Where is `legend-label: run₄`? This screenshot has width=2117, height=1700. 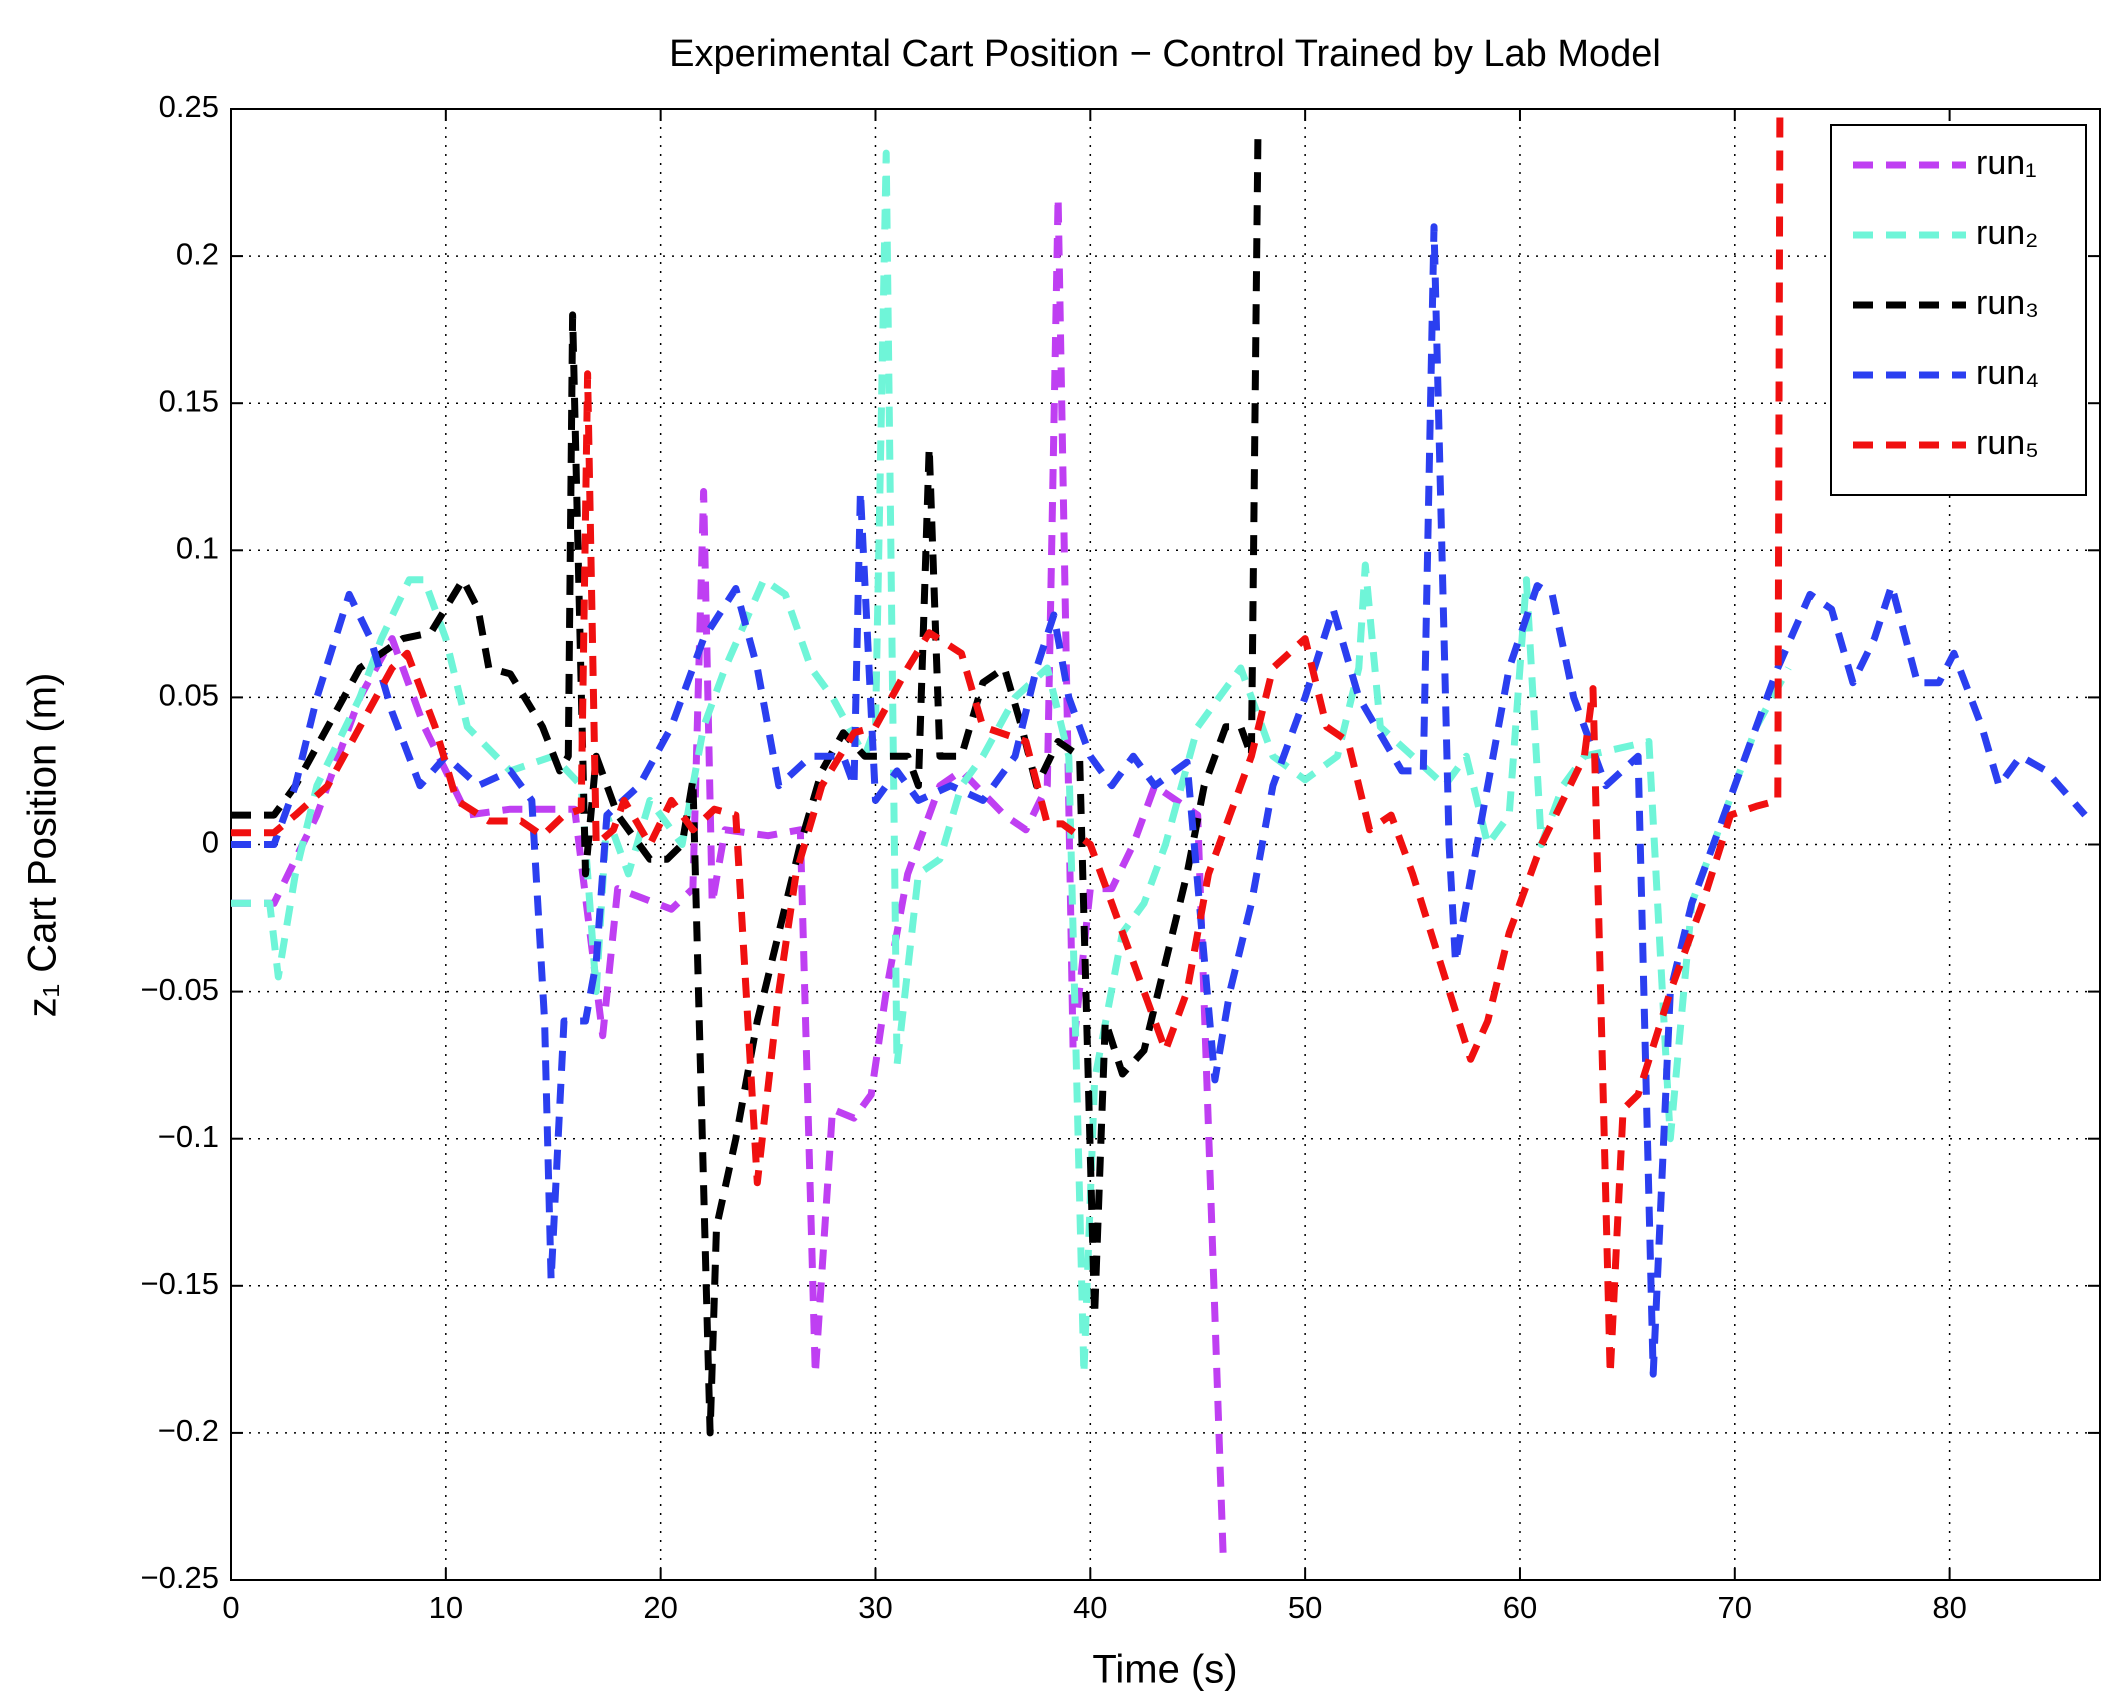
legend-label: run₄ is located at coordinates (2007, 373).